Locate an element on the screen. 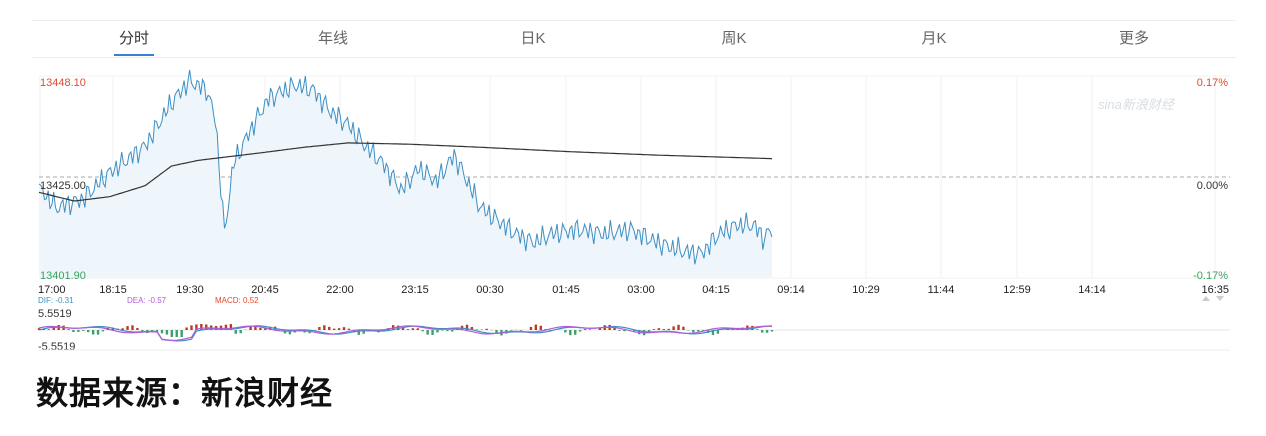  time-tick-5: 23:15 is located at coordinates (415, 290).